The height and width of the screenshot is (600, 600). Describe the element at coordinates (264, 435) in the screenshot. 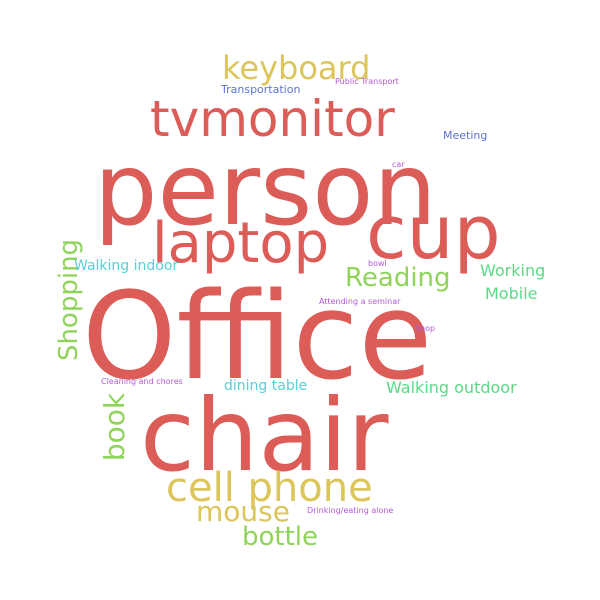

I see `word-chair: chair` at that location.